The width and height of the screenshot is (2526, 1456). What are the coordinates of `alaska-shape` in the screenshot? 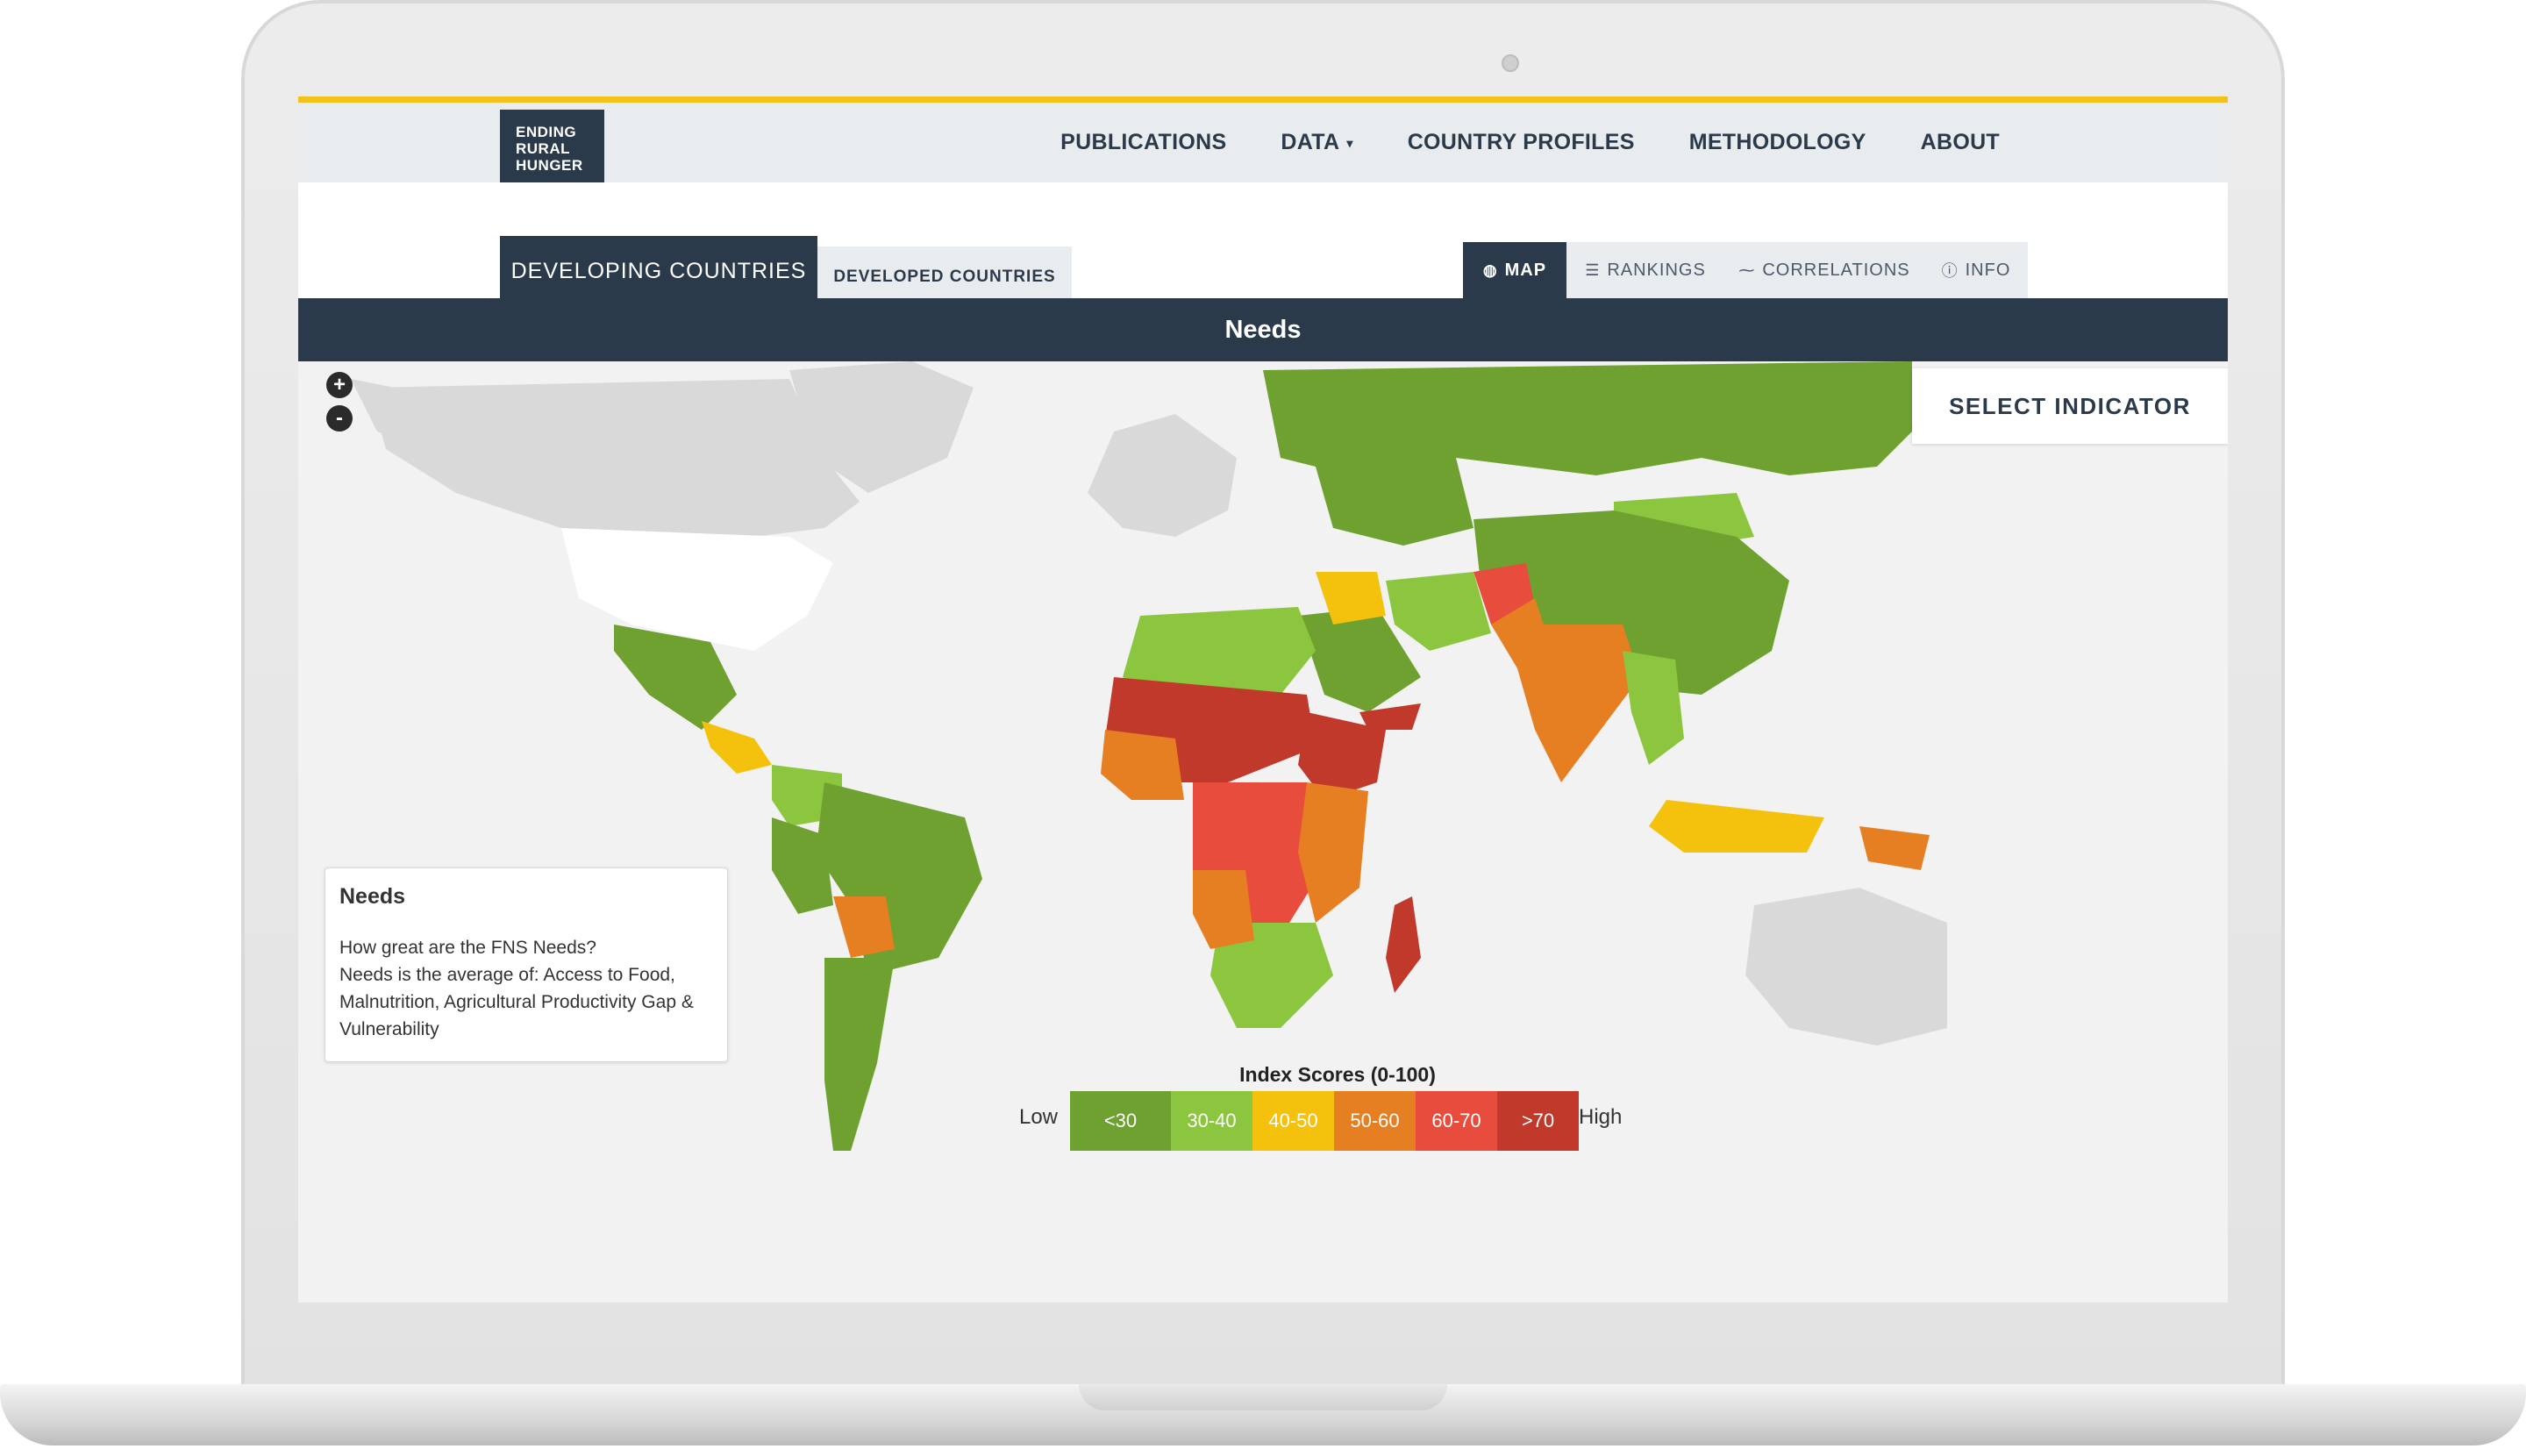 It's located at (395, 414).